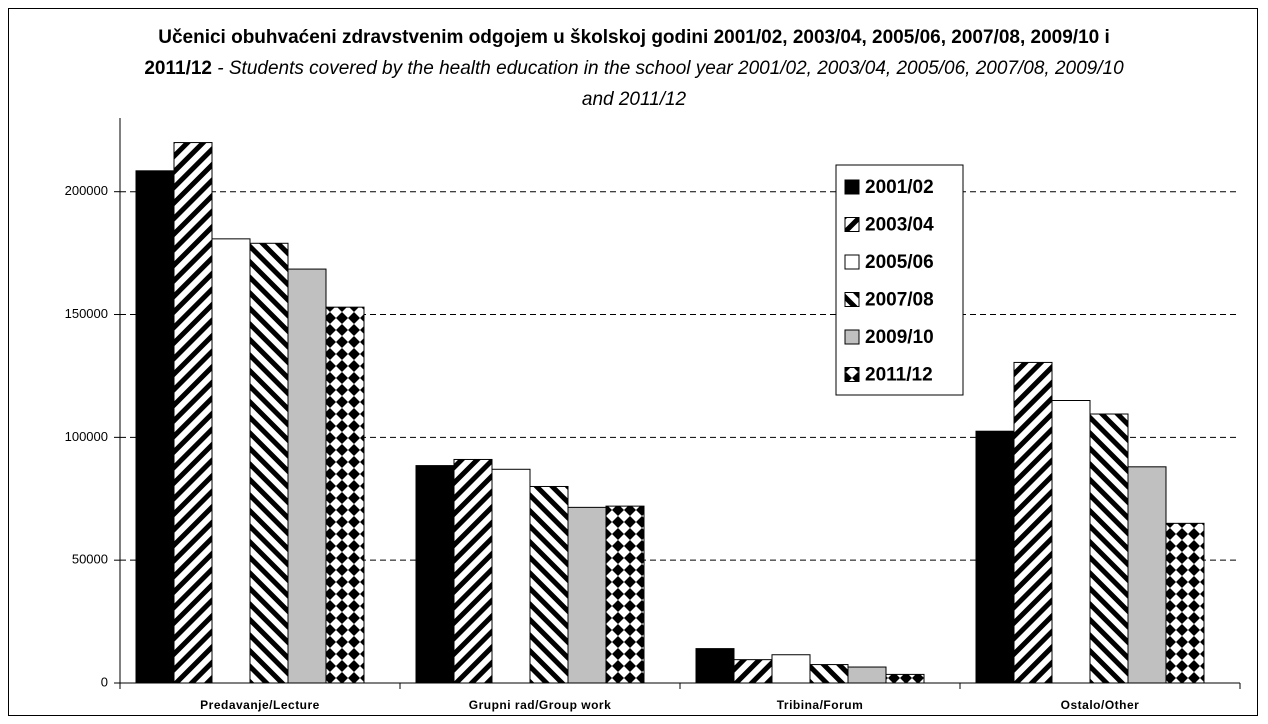 The image size is (1268, 724). What do you see at coordinates (86, 313) in the screenshot?
I see `y-tick-label: 150000` at bounding box center [86, 313].